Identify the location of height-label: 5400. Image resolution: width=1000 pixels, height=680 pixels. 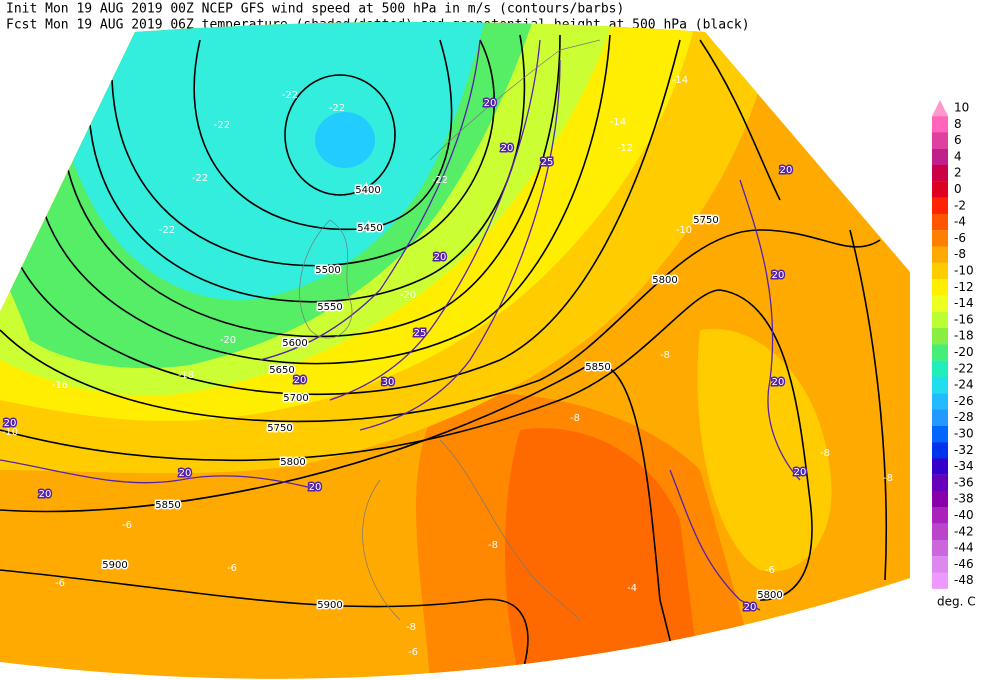
(367, 190).